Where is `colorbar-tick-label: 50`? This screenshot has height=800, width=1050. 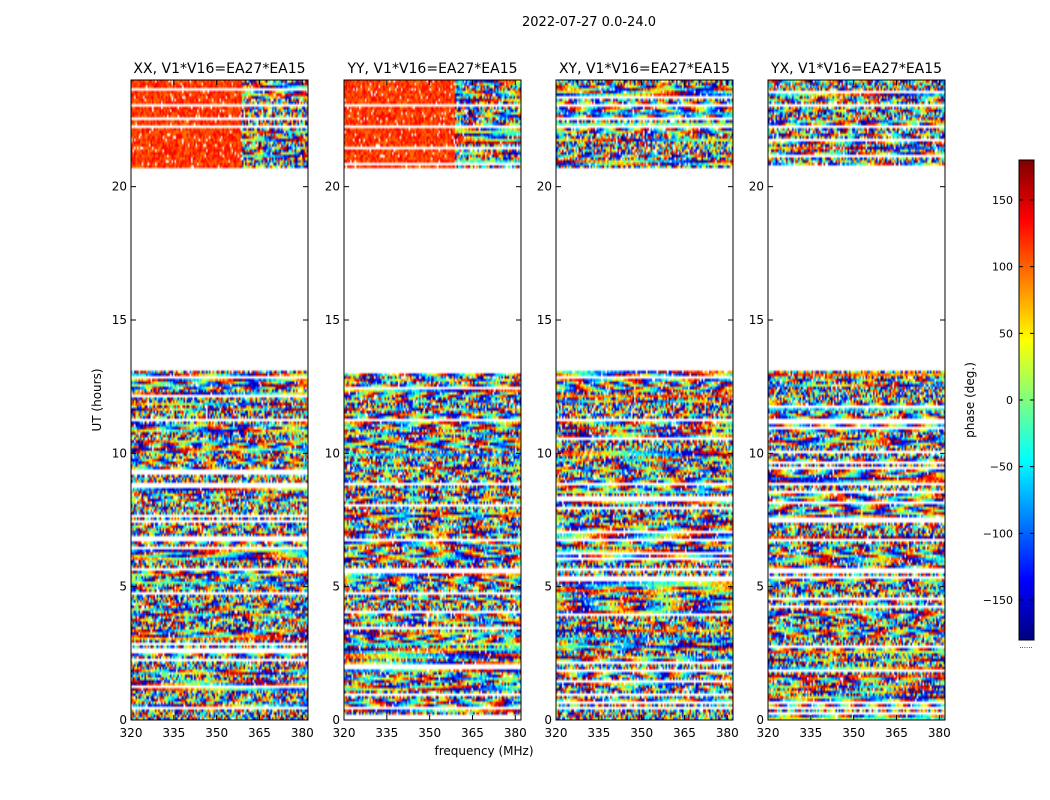 colorbar-tick-label: 50 is located at coordinates (1006, 333).